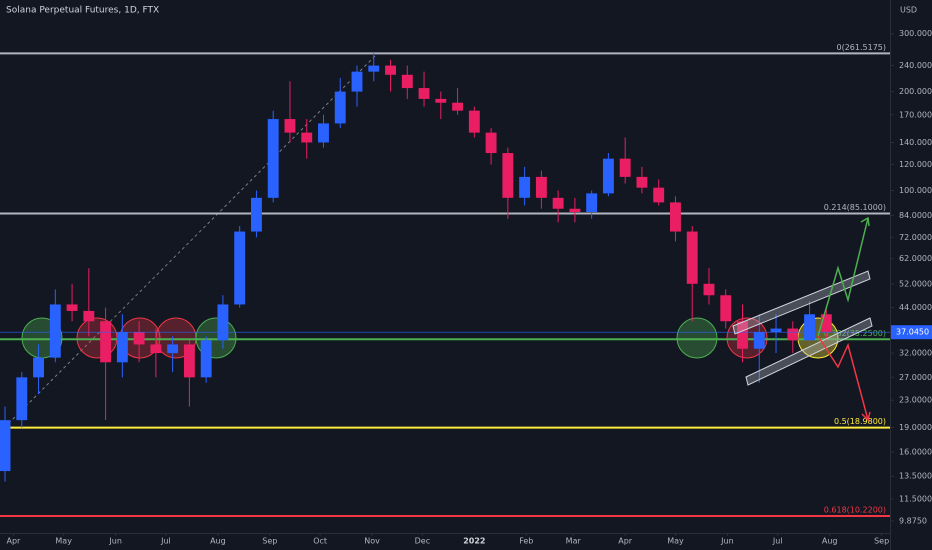  I want to click on x-tick-label: Apr, so click(13, 541).